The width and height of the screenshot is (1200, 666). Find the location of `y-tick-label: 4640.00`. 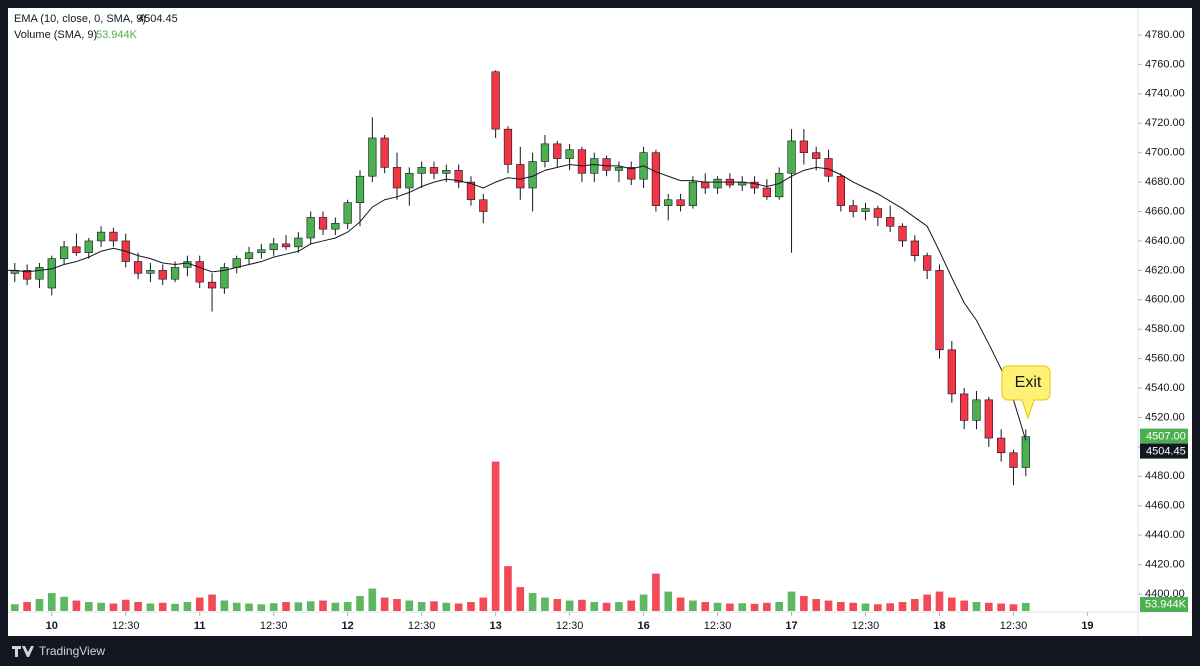

y-tick-label: 4640.00 is located at coordinates (1165, 241).